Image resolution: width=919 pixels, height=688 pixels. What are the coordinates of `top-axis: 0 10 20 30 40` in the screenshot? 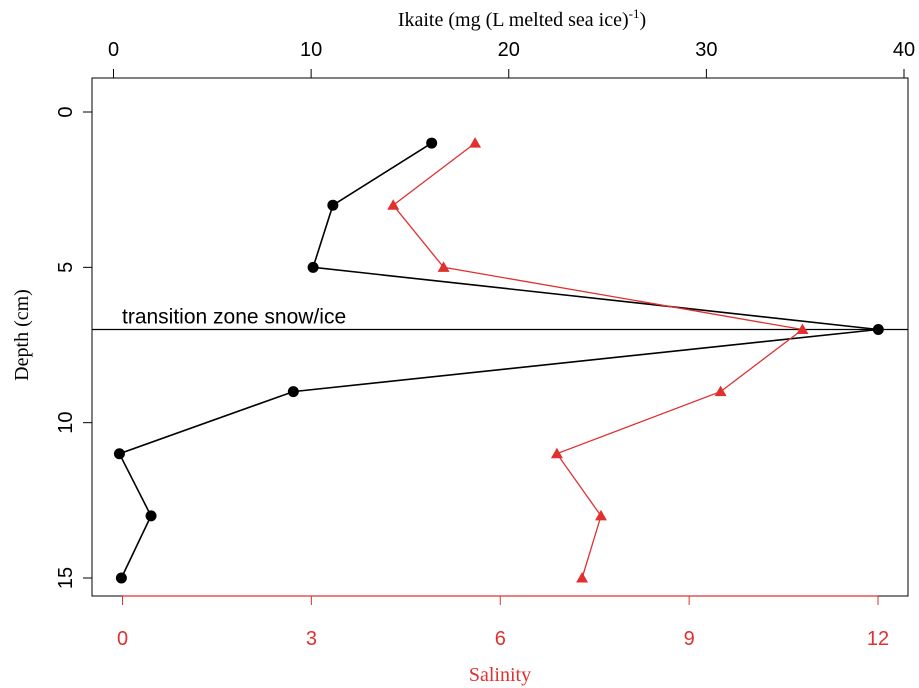 It's located at (511, 59).